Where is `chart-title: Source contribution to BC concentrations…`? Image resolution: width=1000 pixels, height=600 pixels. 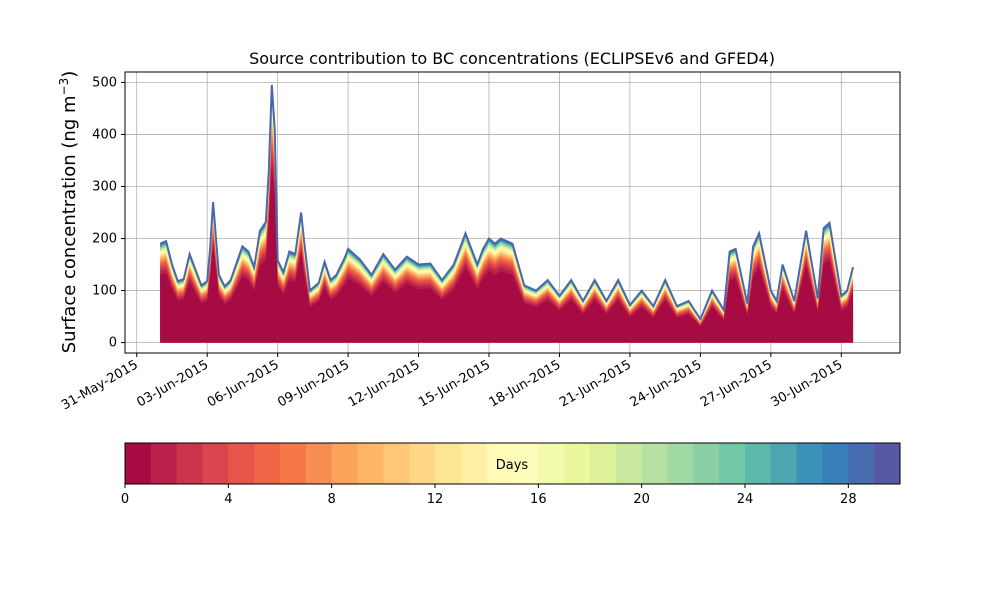 chart-title: Source contribution to BC concentrations… is located at coordinates (512, 58).